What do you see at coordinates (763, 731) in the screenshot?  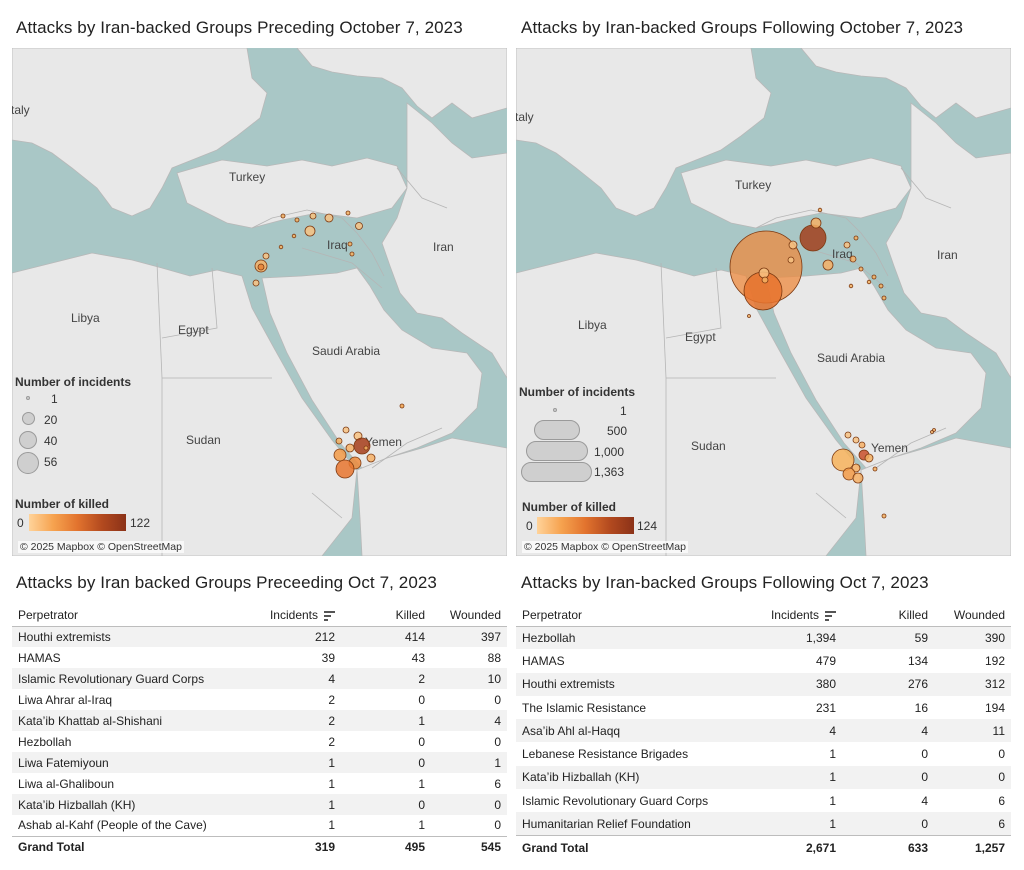 I see `table-row: Asa’ib Ahl al-Haqq 4 4 11` at bounding box center [763, 731].